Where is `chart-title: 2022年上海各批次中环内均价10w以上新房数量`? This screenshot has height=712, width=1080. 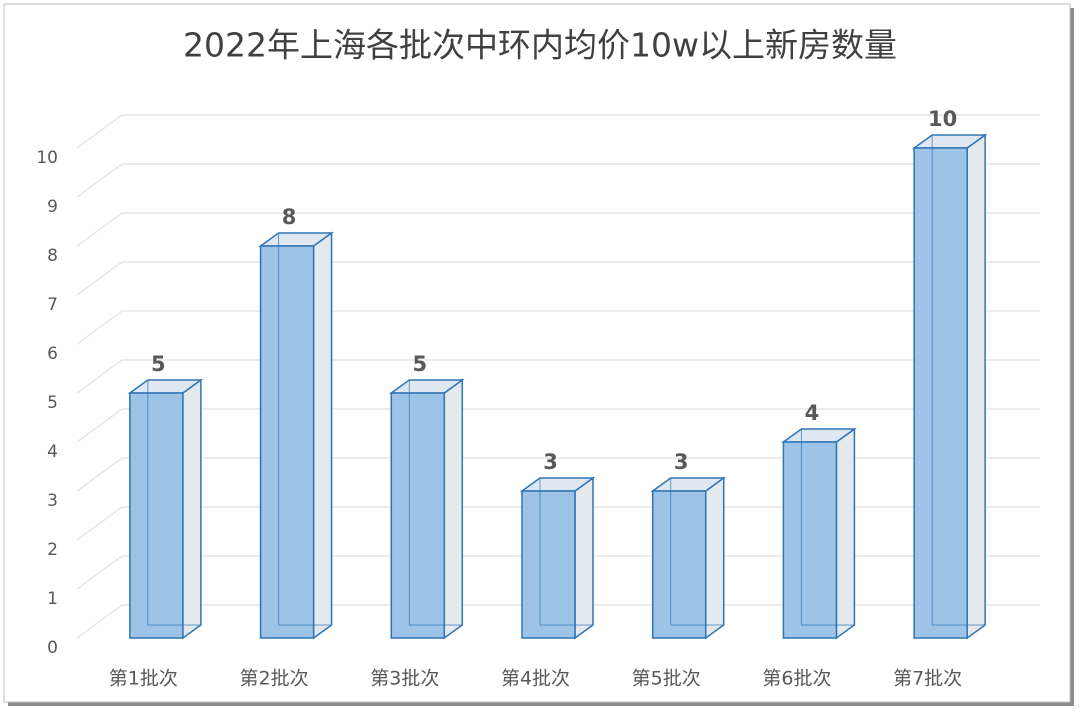
chart-title: 2022年上海各批次中环内均价10w以上新房数量 is located at coordinates (540, 45).